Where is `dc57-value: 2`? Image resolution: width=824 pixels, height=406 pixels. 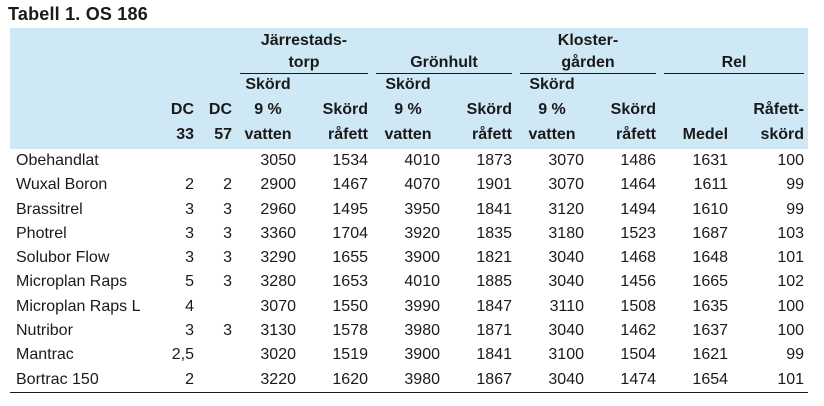 dc57-value: 2 is located at coordinates (227, 185).